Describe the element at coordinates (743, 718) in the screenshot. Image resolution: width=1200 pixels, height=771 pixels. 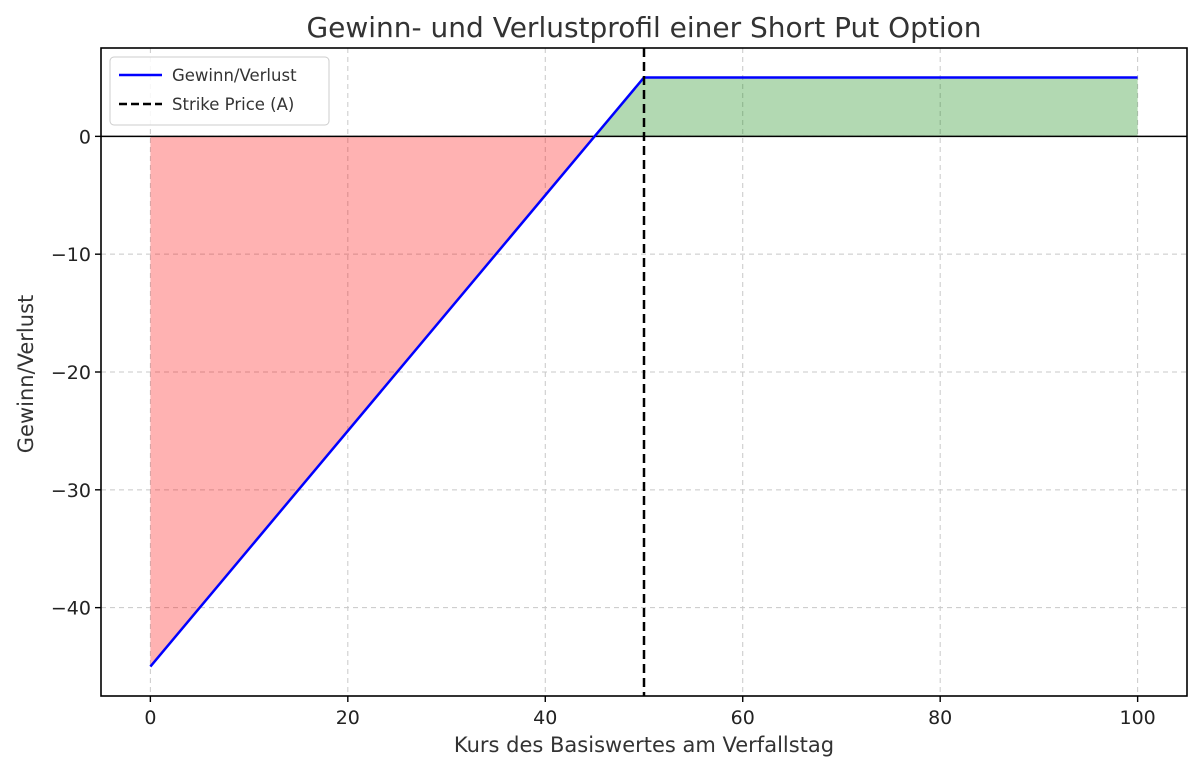
I see `x-tick-label: 60` at that location.